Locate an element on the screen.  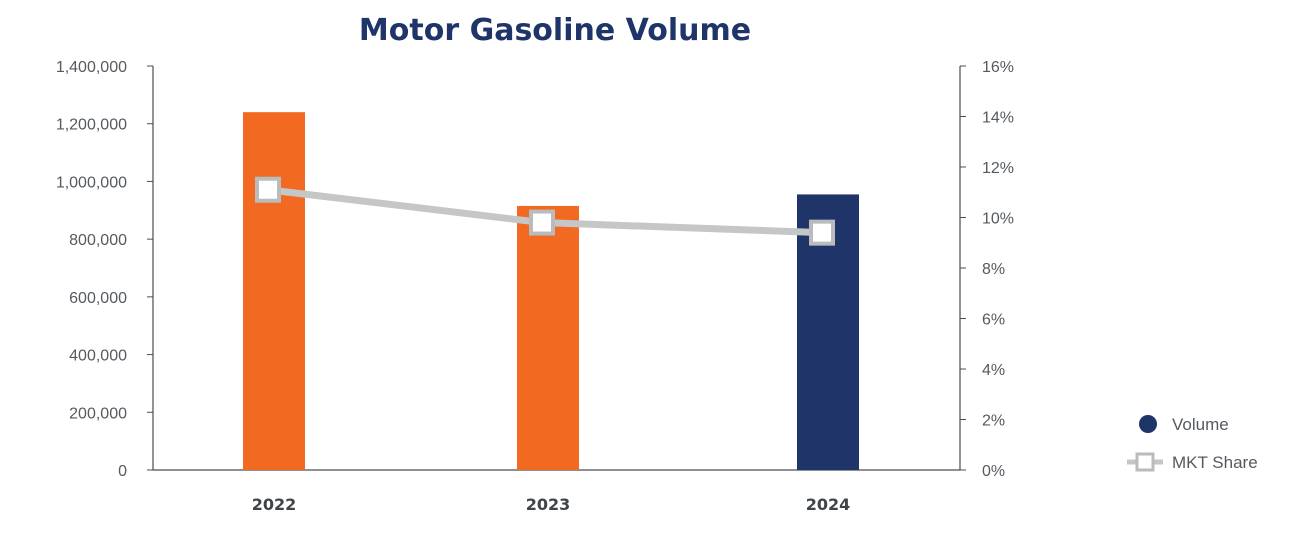
right-tick-label: 14% is located at coordinates (998, 118).